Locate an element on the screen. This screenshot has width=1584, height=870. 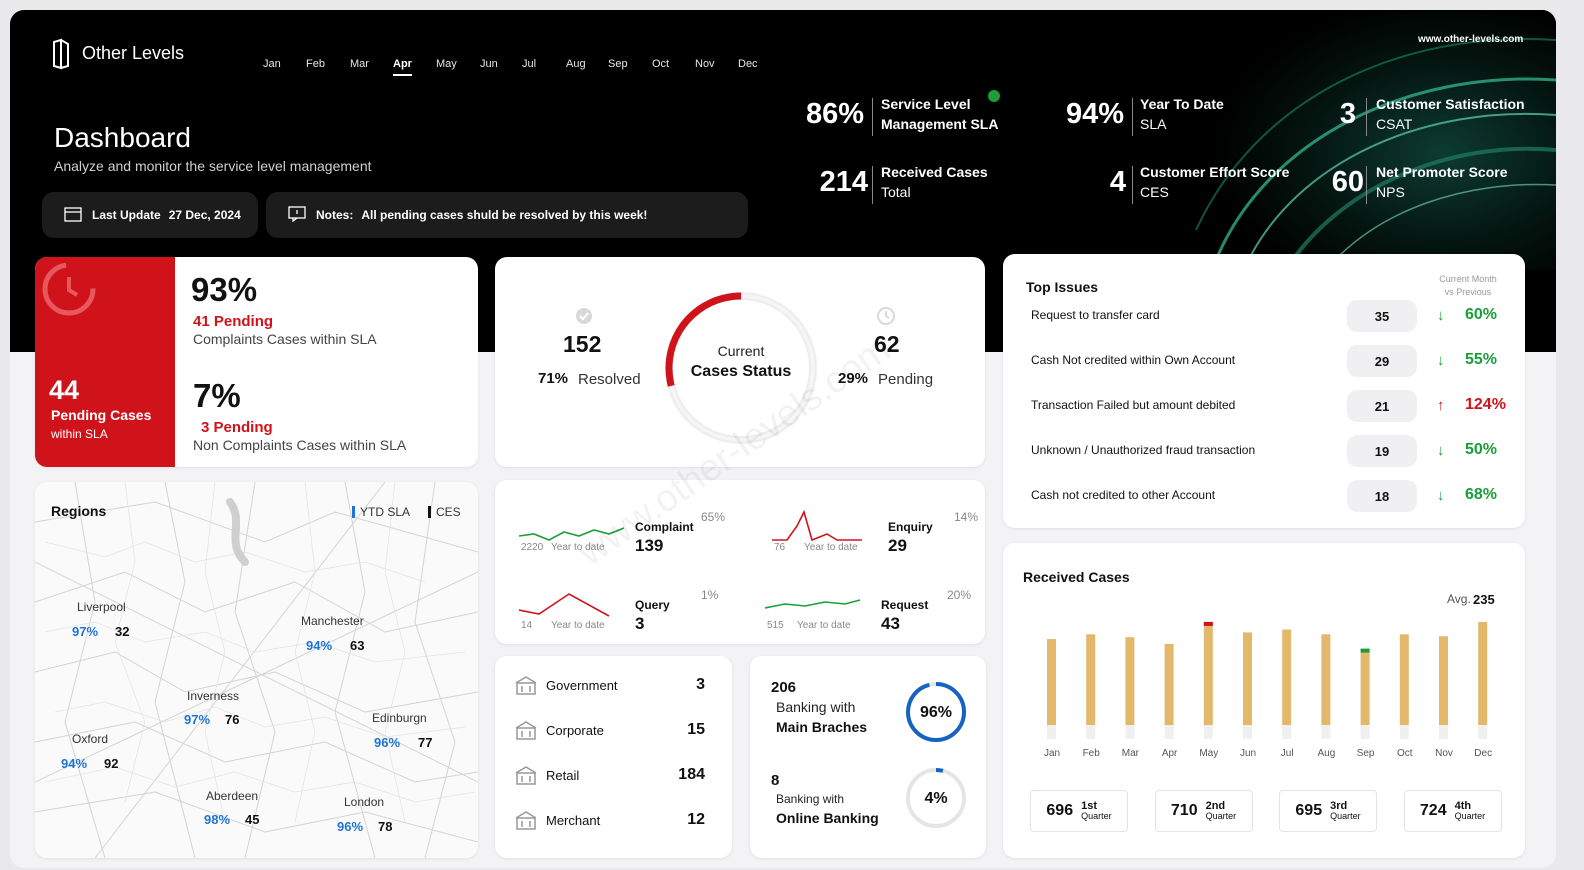
bar-sep is located at coordinates (1365, 686).